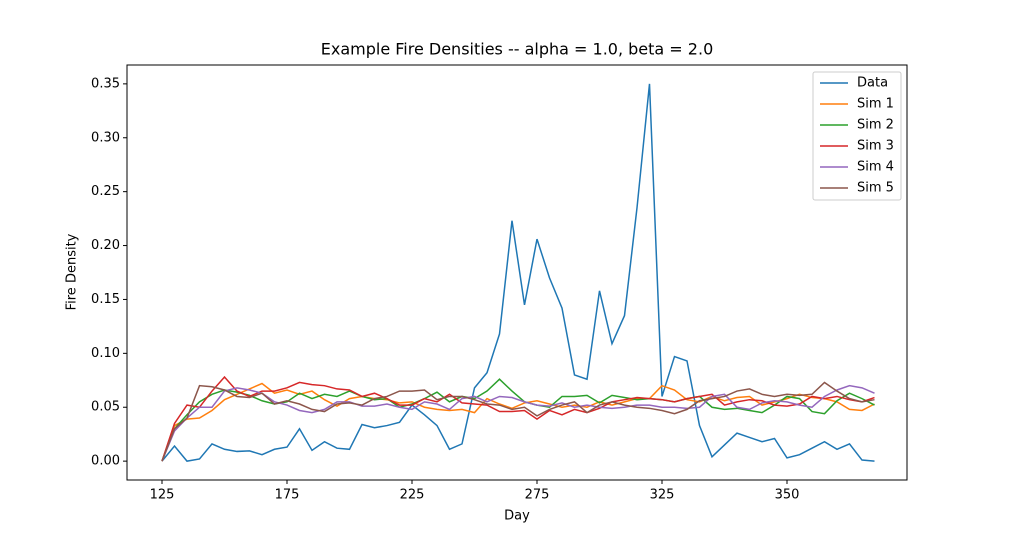 The height and width of the screenshot is (539, 1010). I want to click on y-axis-label: Fire Density, so click(72, 271).